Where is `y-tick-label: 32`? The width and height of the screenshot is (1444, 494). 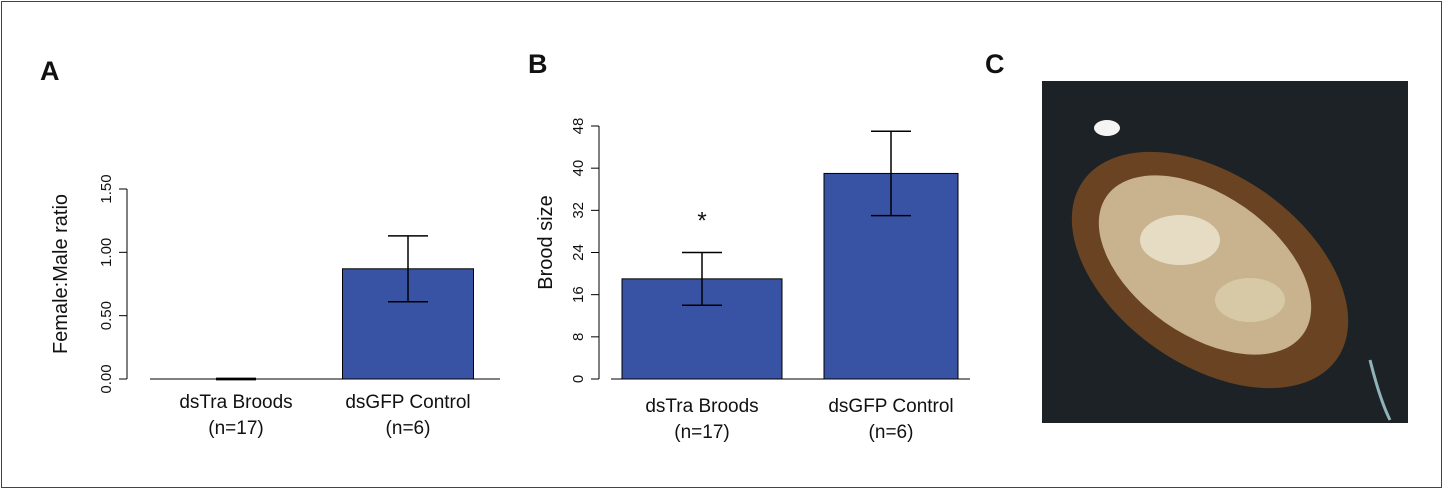 y-tick-label: 32 is located at coordinates (578, 210).